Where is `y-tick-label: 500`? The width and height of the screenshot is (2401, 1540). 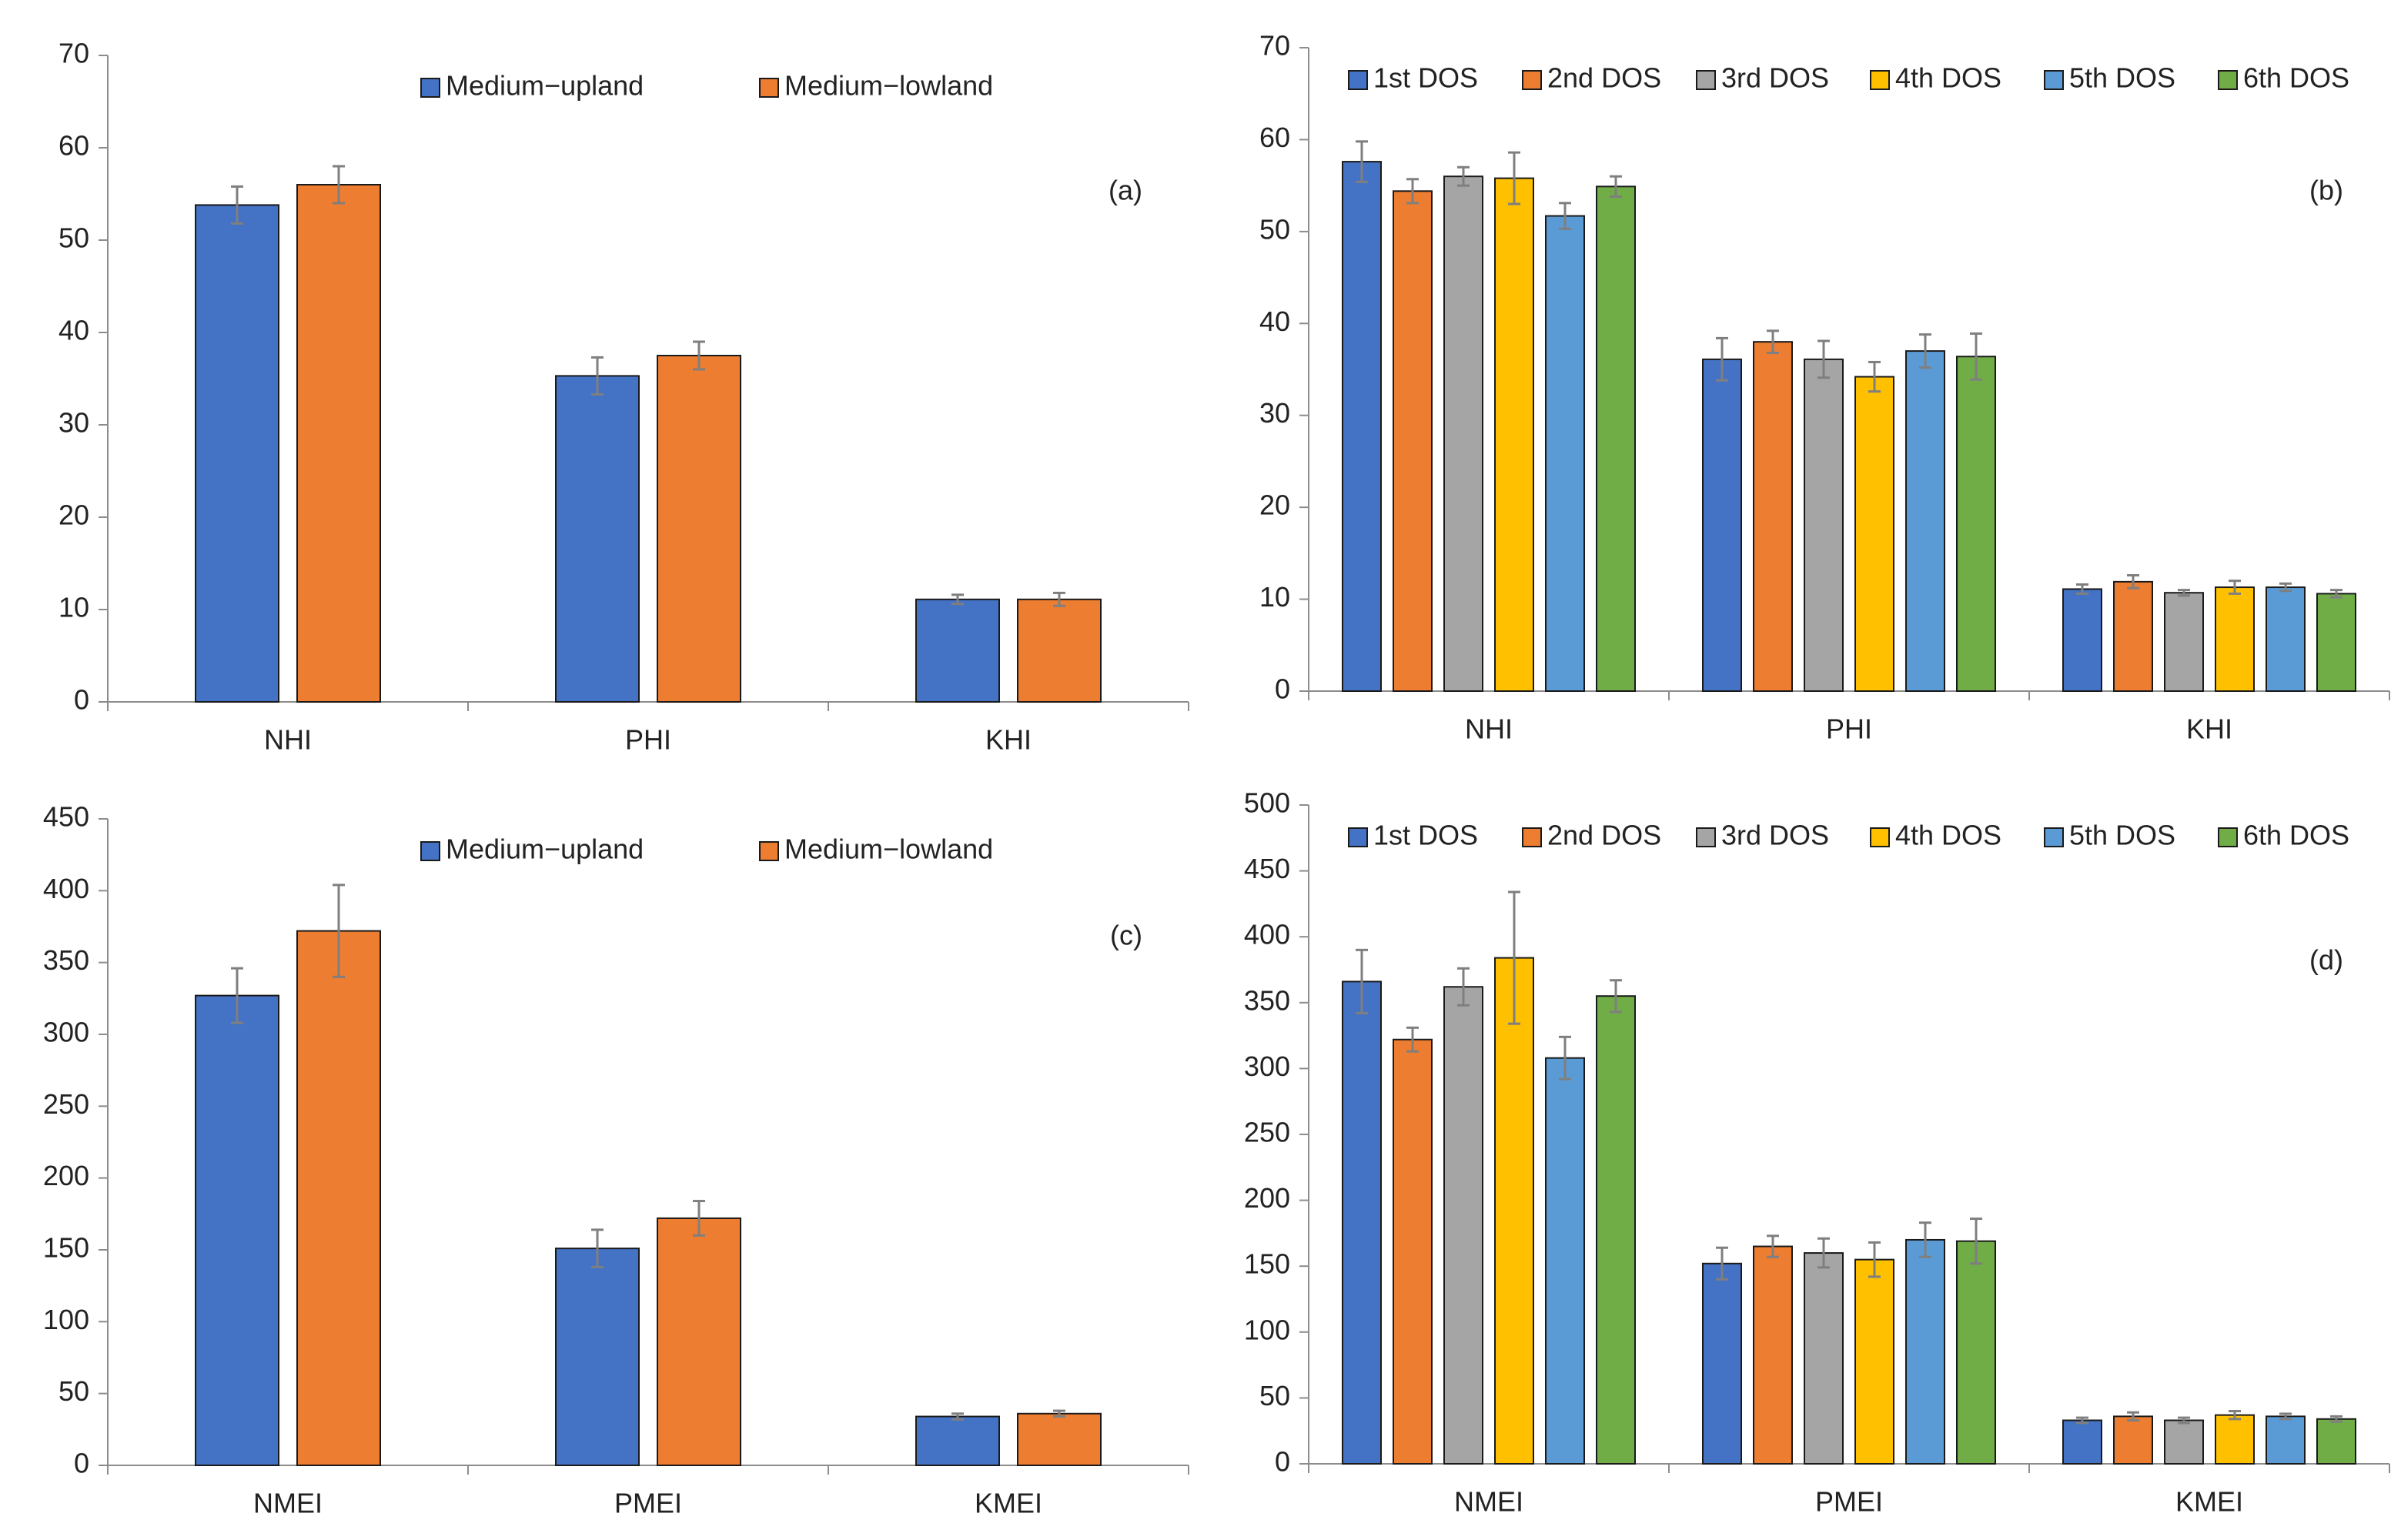
y-tick-label: 500 is located at coordinates (1267, 803).